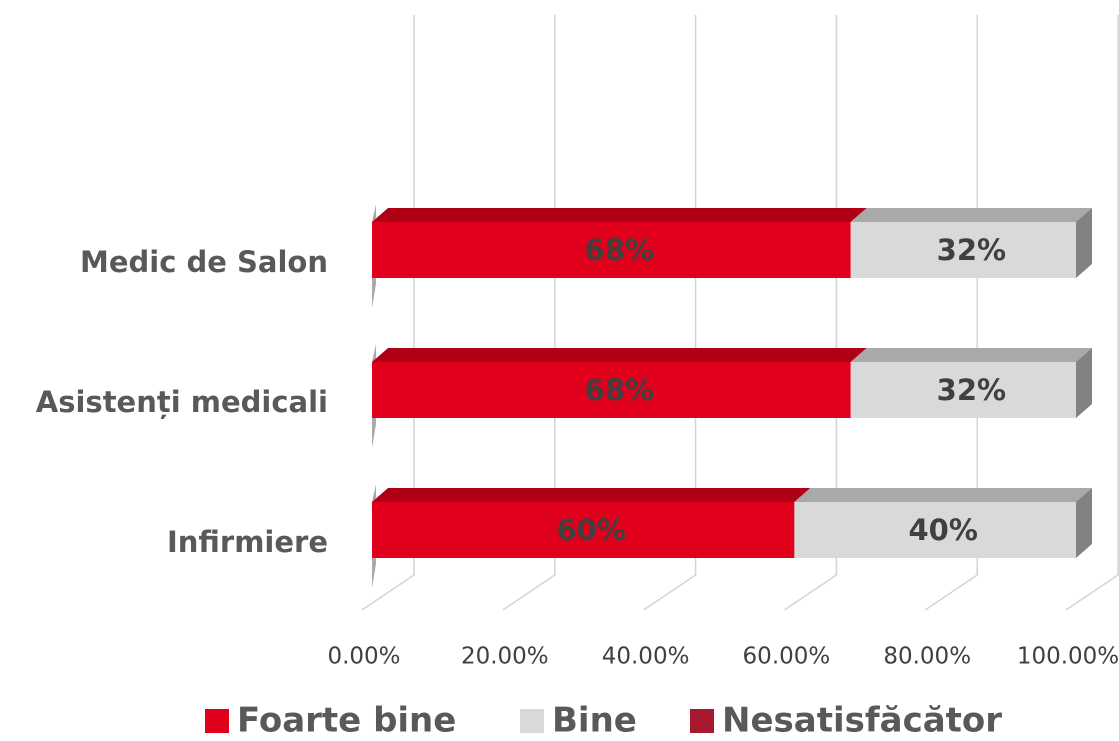 This screenshot has height=741, width=1119. I want to click on data-label: 40%, so click(942, 530).